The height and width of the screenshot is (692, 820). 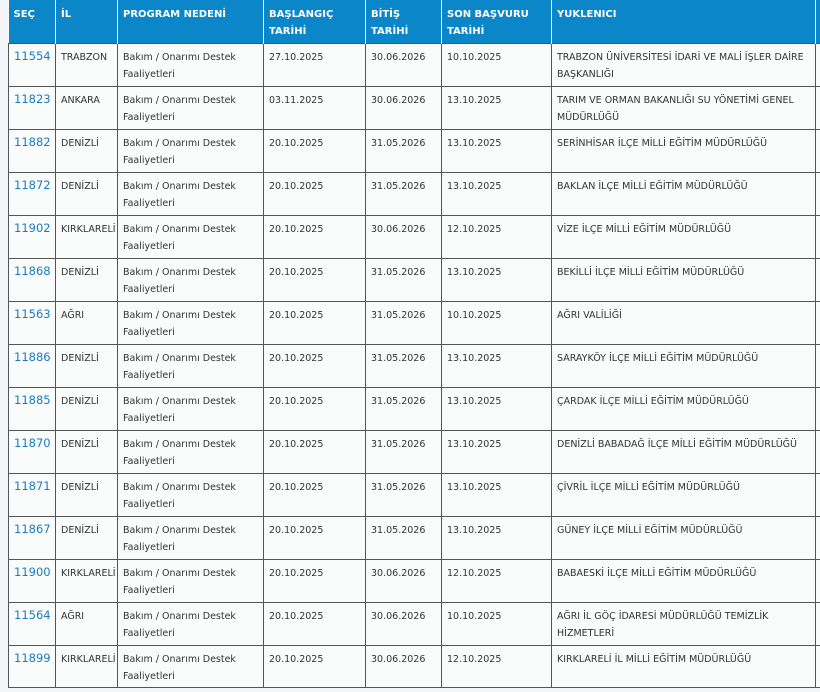 What do you see at coordinates (32, 280) in the screenshot?
I see `select-link: 11868` at bounding box center [32, 280].